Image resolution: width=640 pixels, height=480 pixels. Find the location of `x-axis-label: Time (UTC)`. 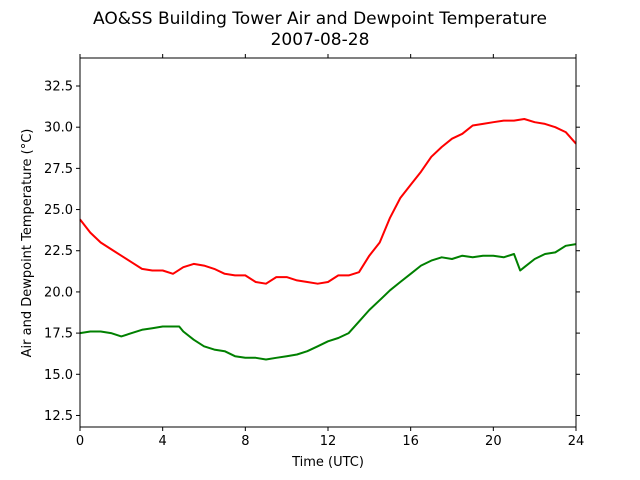

x-axis-label: Time (UTC) is located at coordinates (327, 462).